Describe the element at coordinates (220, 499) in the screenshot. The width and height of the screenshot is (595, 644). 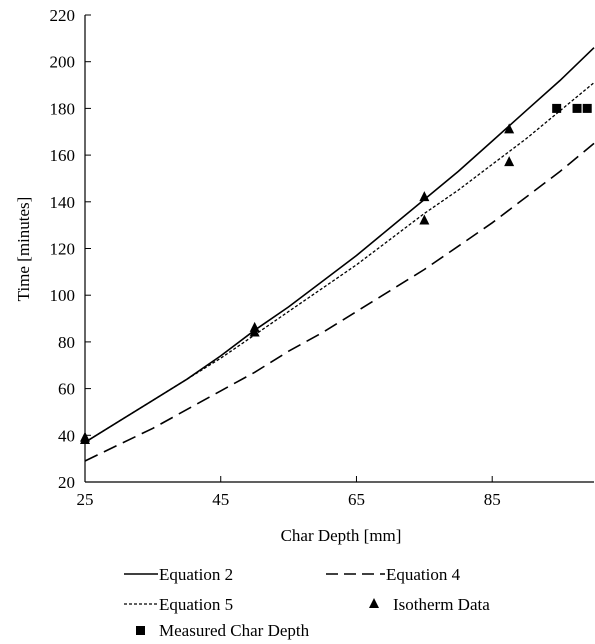
I see `x-tick-label: 45` at that location.